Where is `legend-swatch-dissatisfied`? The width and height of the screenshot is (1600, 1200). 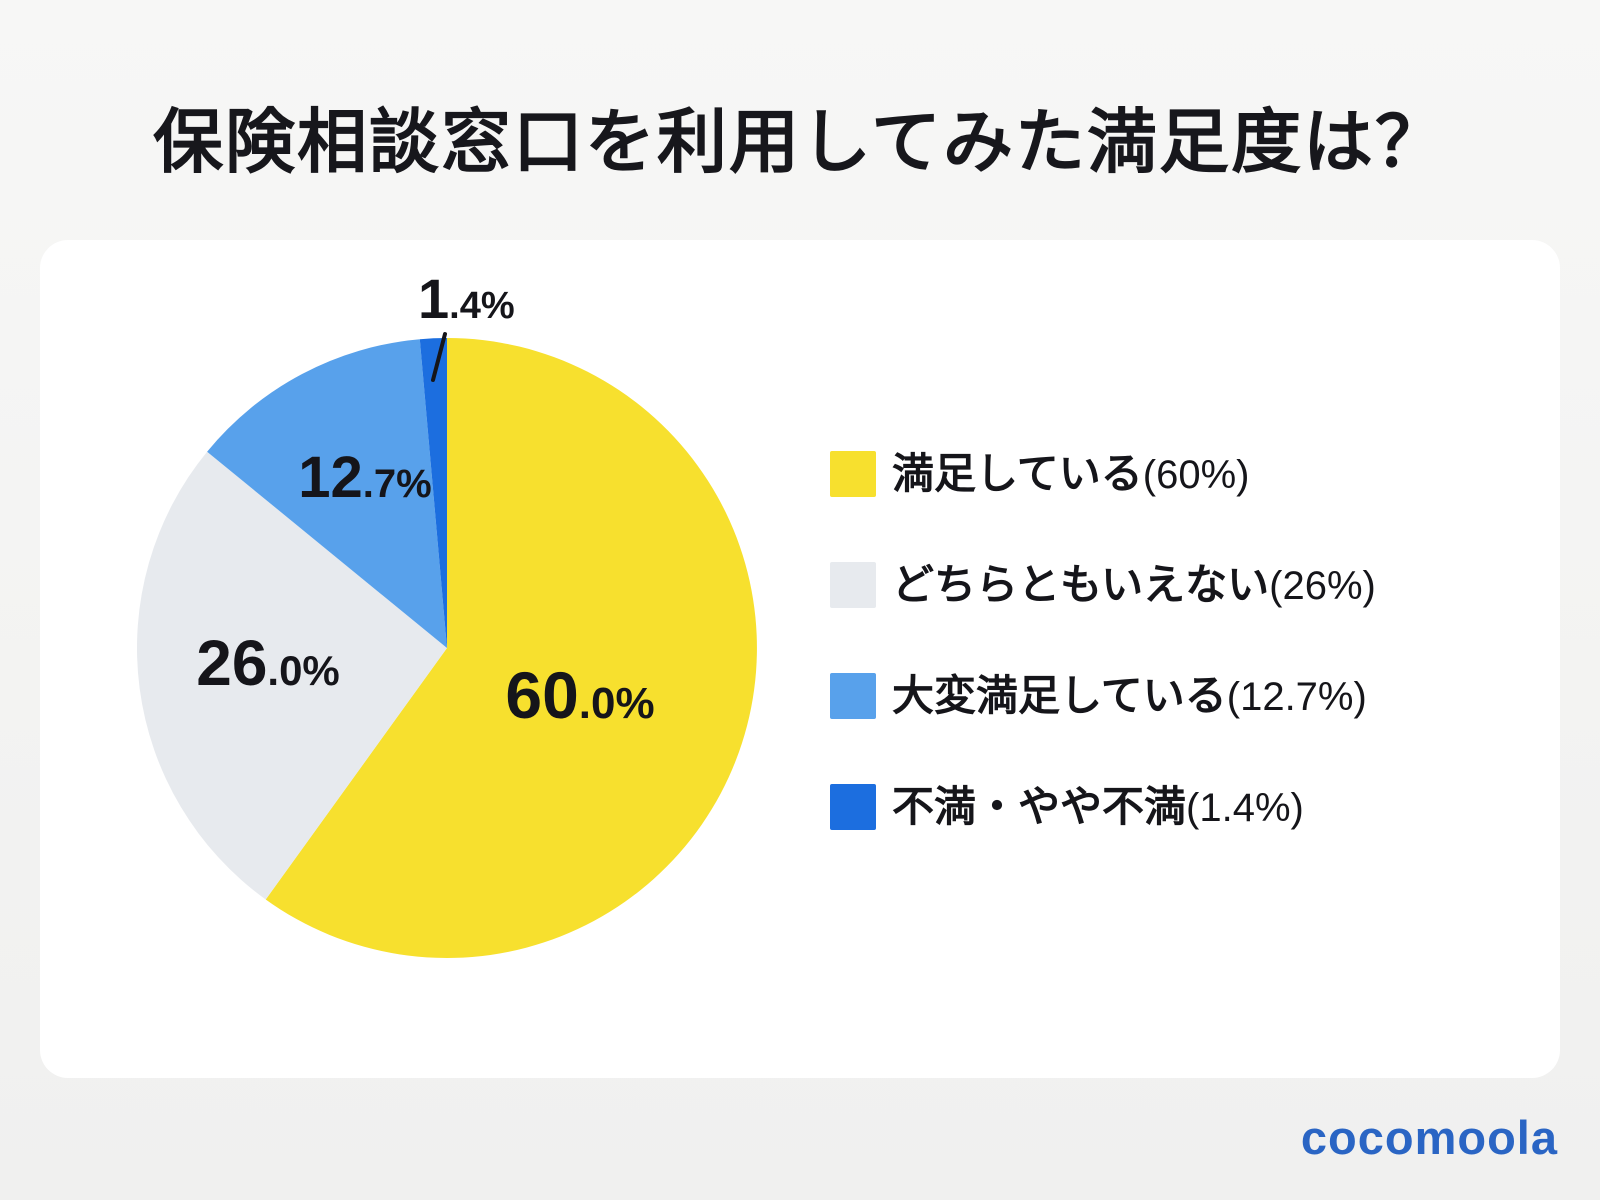
legend-swatch-dissatisfied is located at coordinates (853, 807).